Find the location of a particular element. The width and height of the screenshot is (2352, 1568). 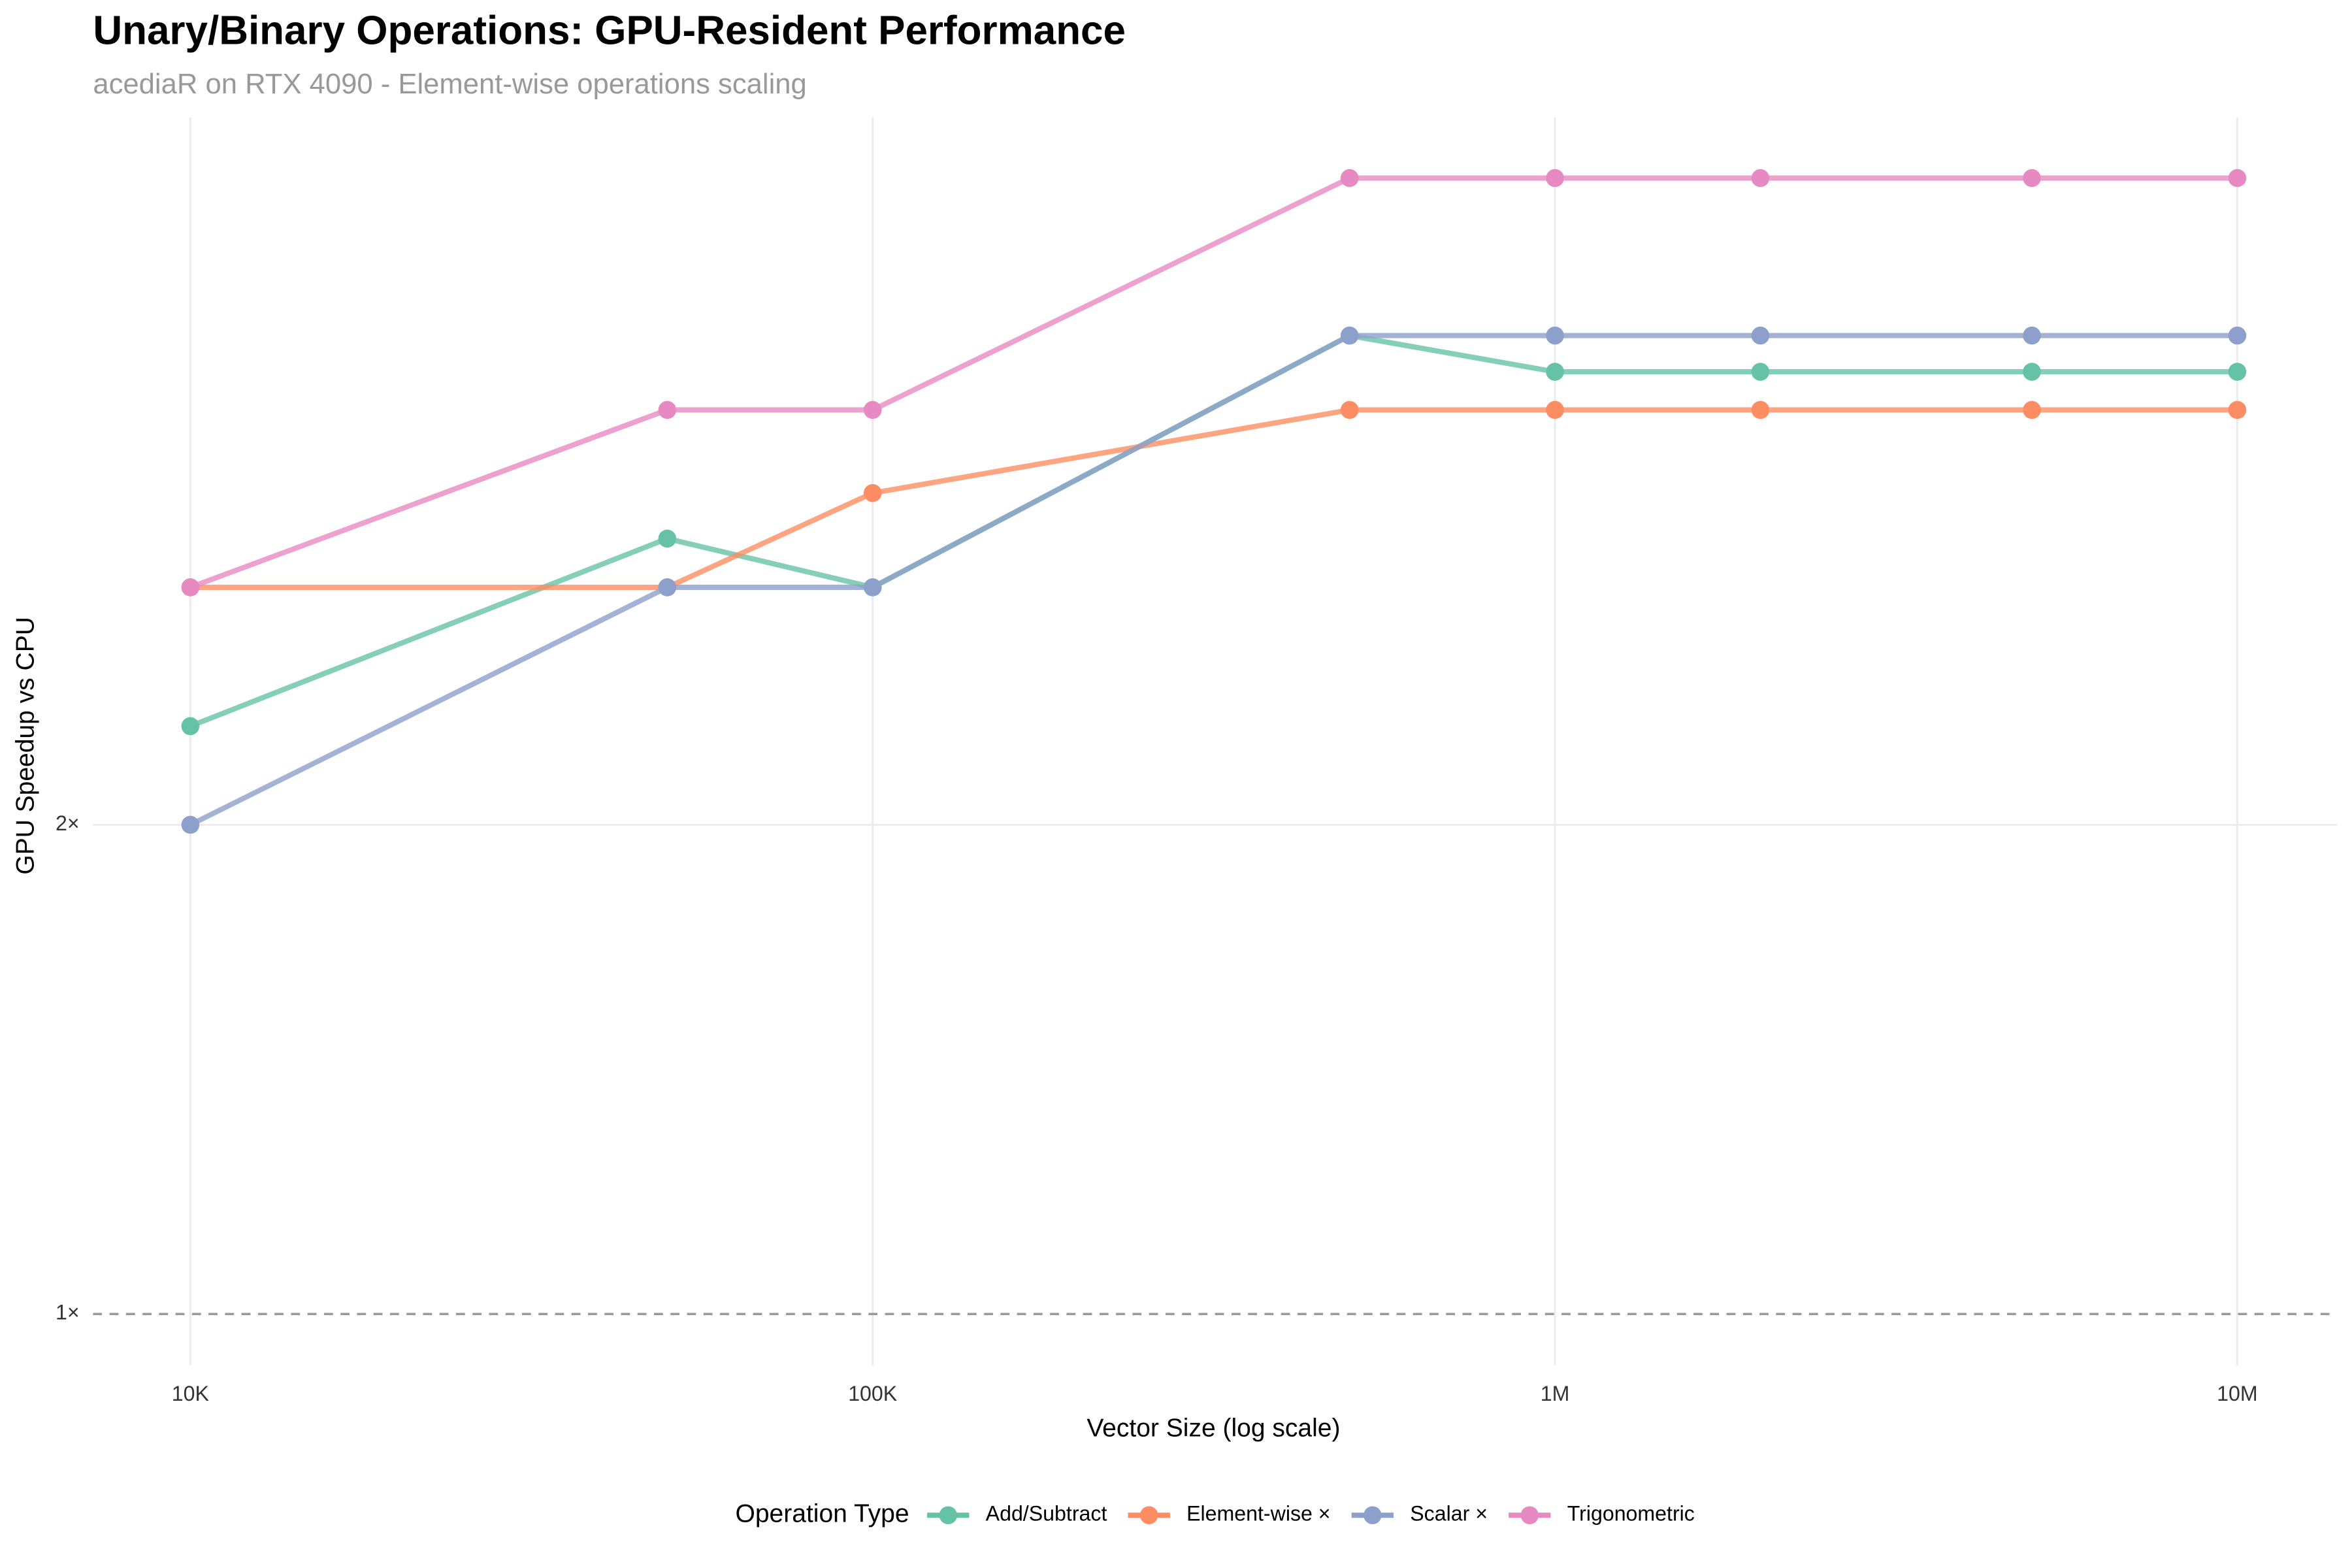

legend-label: Add/Subtract is located at coordinates (1046, 1514).